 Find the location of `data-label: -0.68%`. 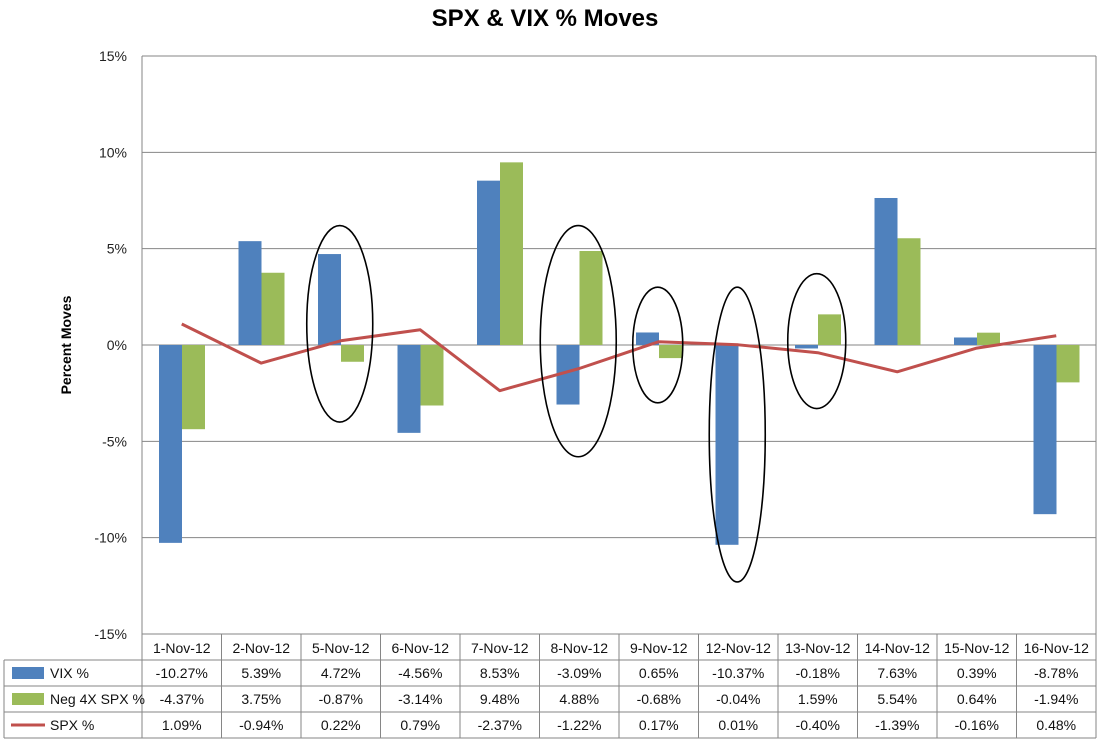

data-label: -0.68% is located at coordinates (659, 699).